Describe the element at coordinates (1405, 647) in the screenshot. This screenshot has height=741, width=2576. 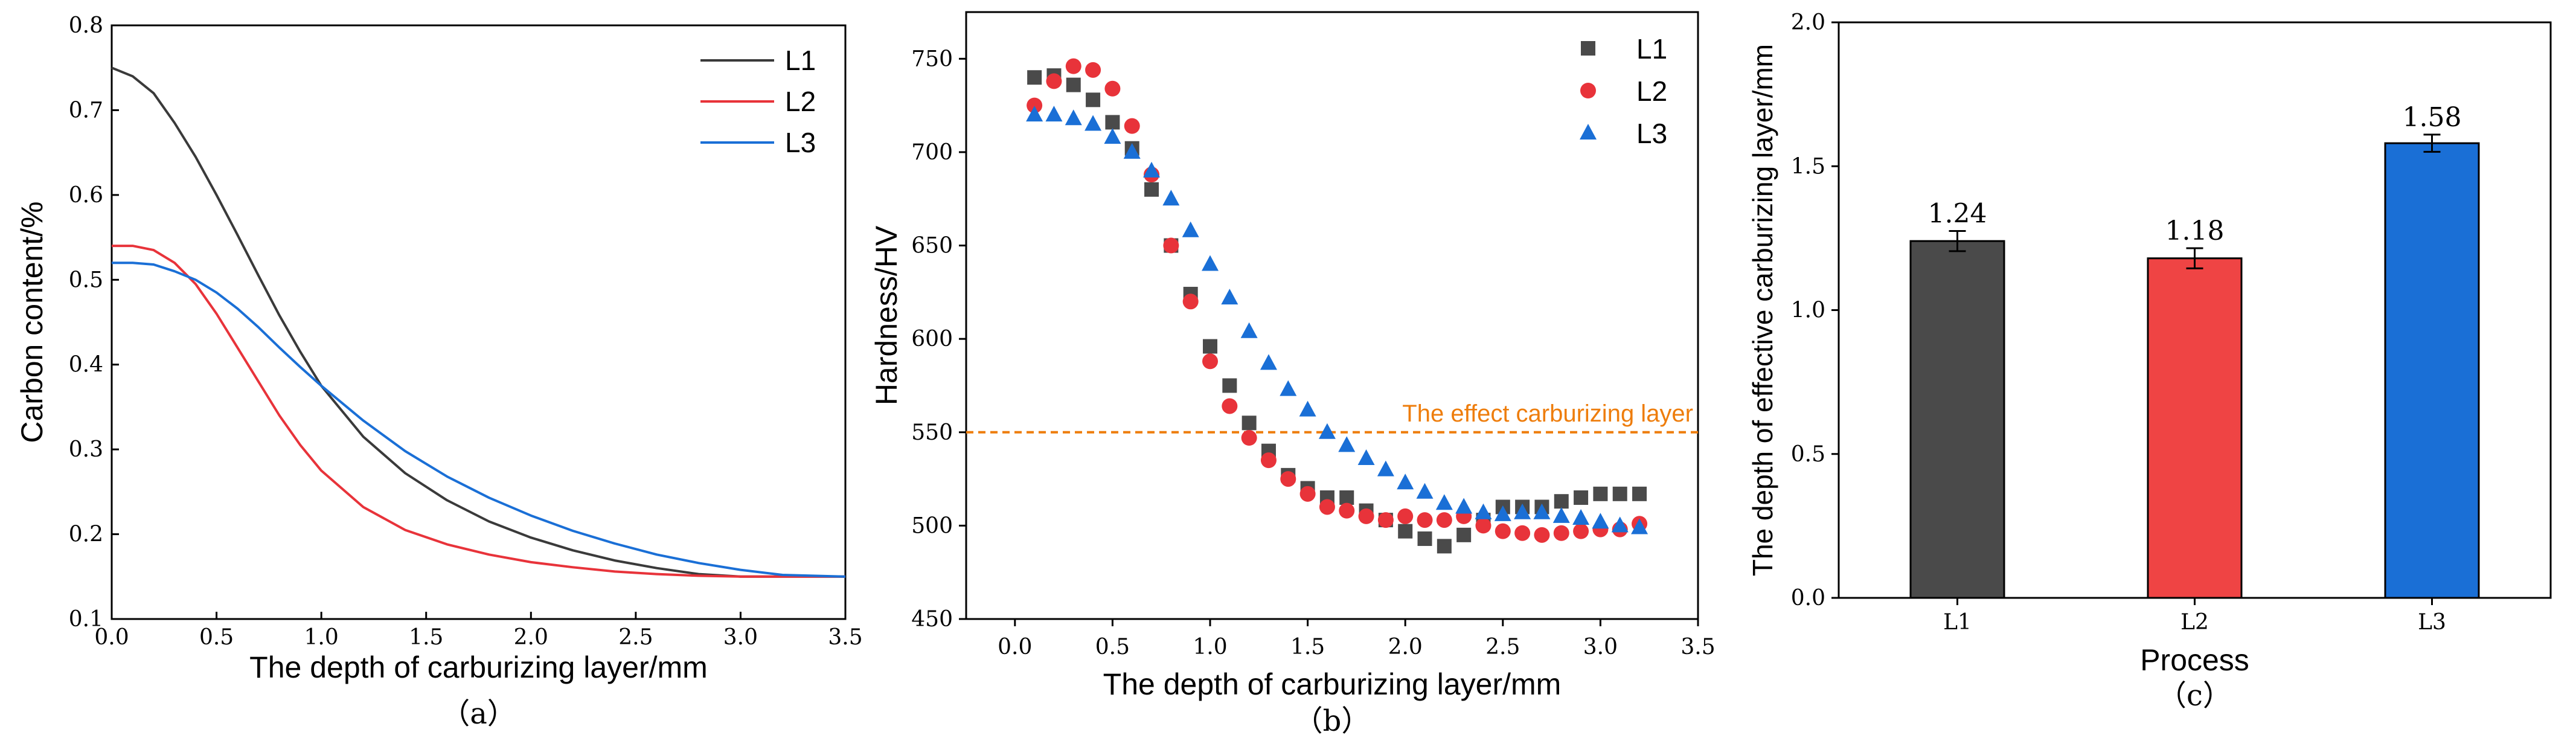
I see `x-tick-label-b: 2.0` at that location.